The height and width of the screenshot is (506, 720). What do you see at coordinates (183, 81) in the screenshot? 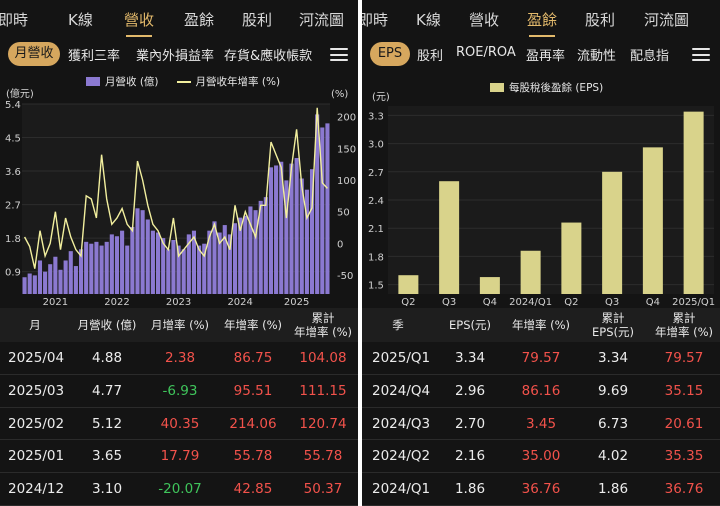
I see `chart-legend: 月營收 (億) 月營收年增率 (%)` at bounding box center [183, 81].